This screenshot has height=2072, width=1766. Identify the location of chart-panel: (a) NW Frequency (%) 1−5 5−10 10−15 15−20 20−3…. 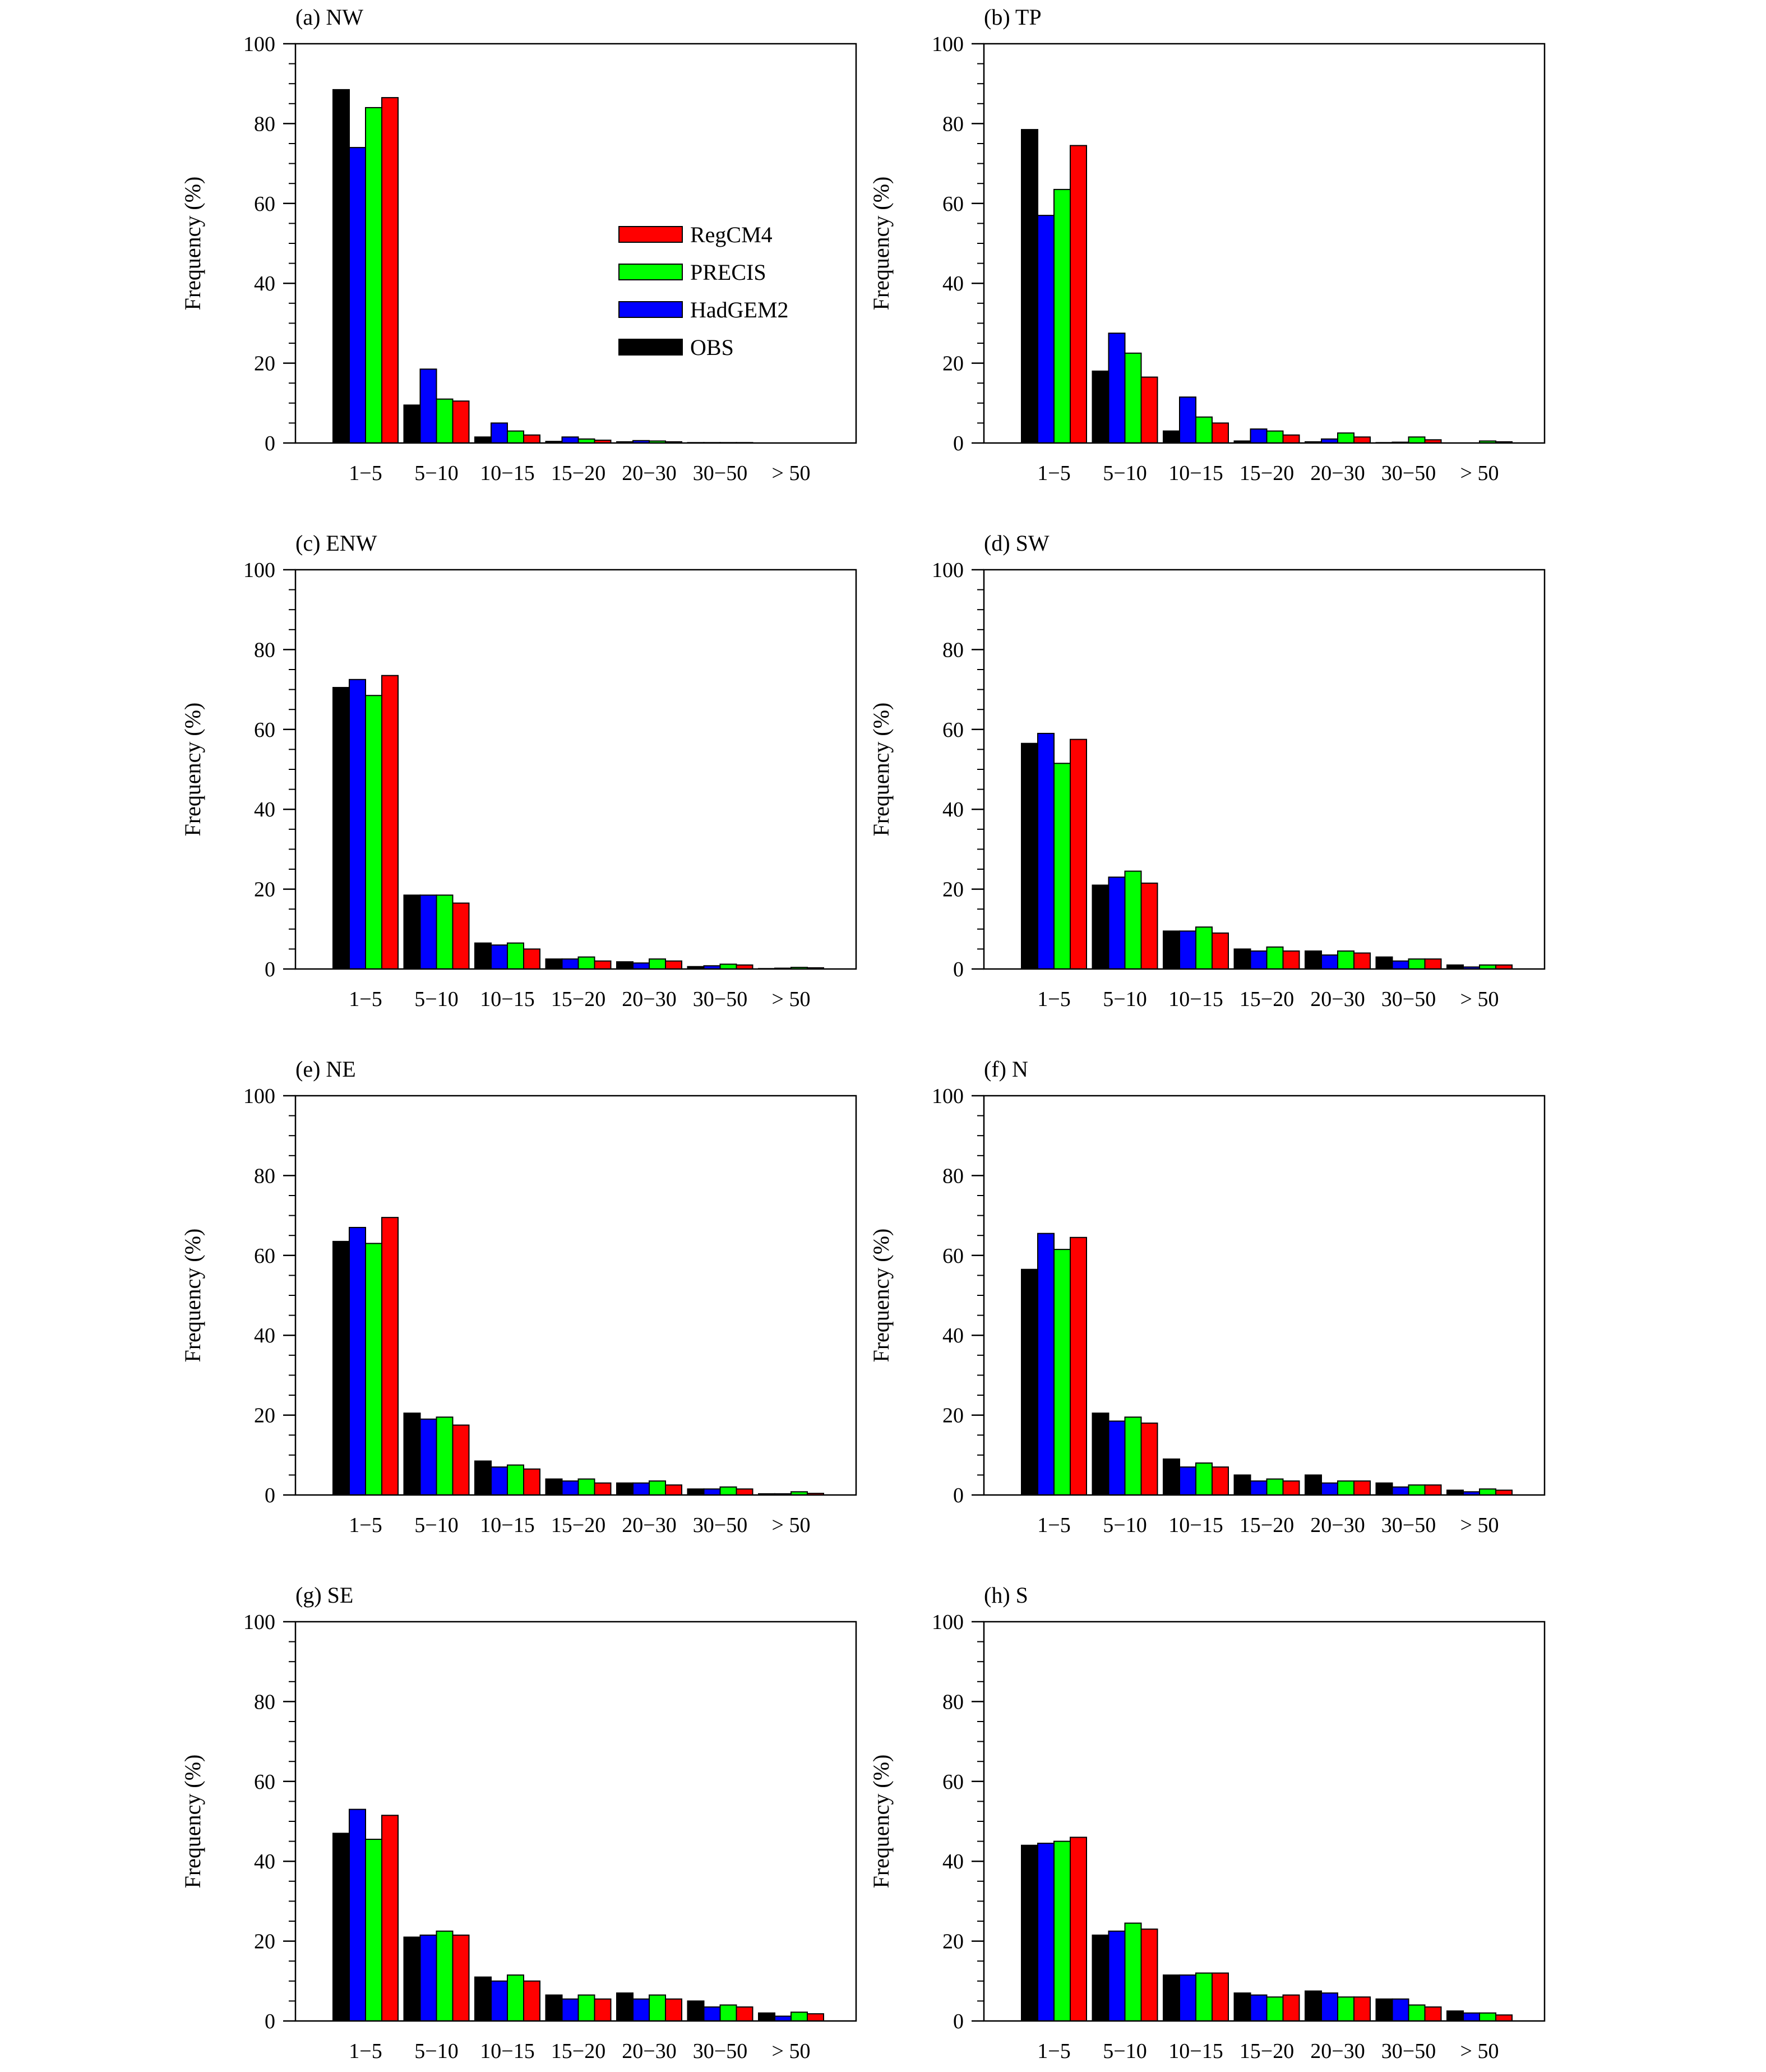
(518, 244).